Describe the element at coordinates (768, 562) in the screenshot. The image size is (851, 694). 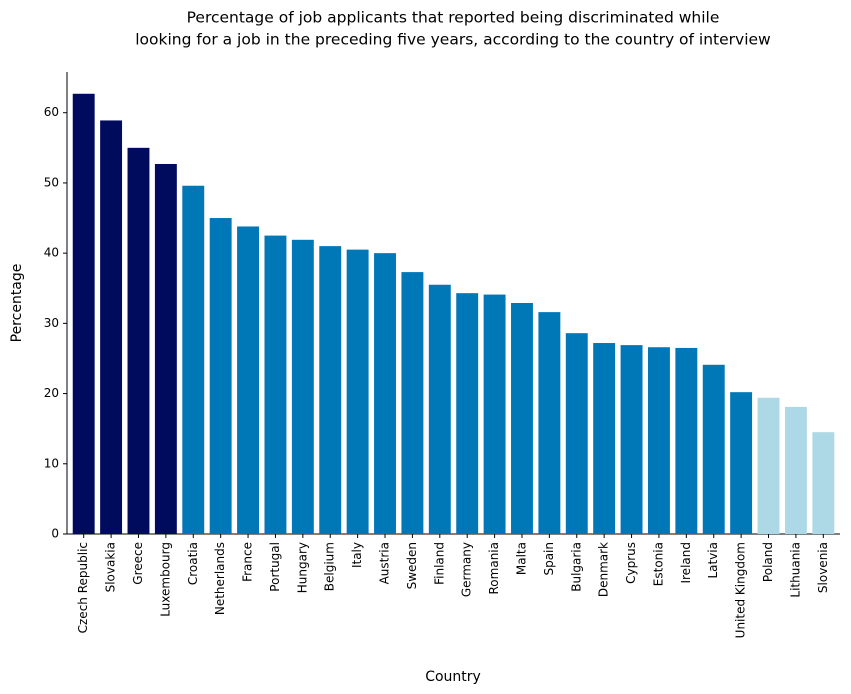
I see `x-tick-label: Poland` at that location.